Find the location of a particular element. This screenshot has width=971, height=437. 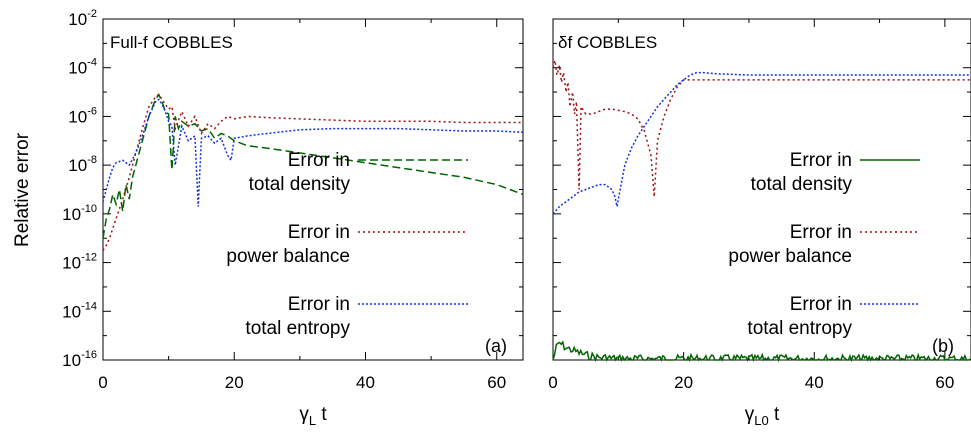

panel-a-x-axis-title: γL t is located at coordinates (313, 416).